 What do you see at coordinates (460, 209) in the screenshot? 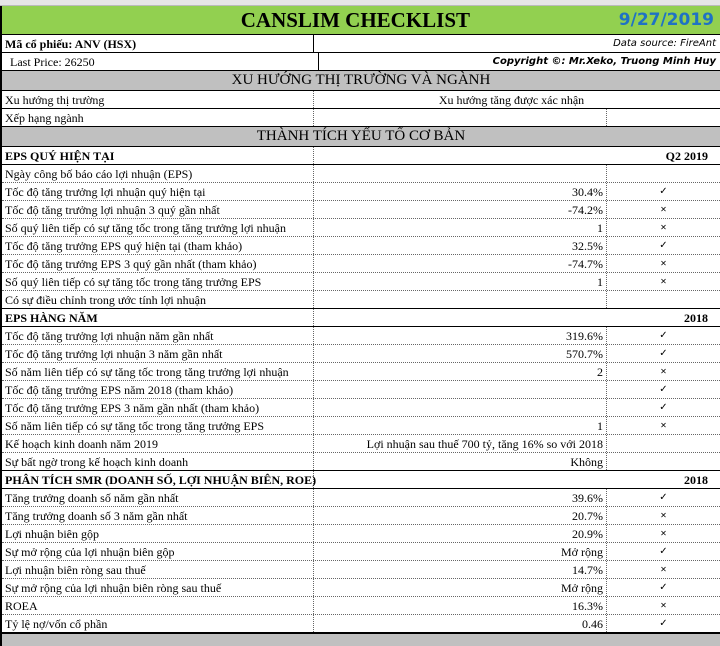
I see `row-value: -74.2%` at bounding box center [460, 209].